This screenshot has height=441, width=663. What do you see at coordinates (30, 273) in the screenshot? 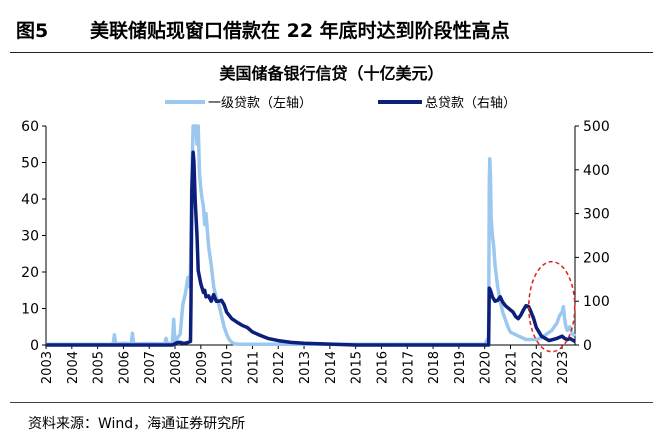
I see `left-tick-label: 20` at bounding box center [30, 273].